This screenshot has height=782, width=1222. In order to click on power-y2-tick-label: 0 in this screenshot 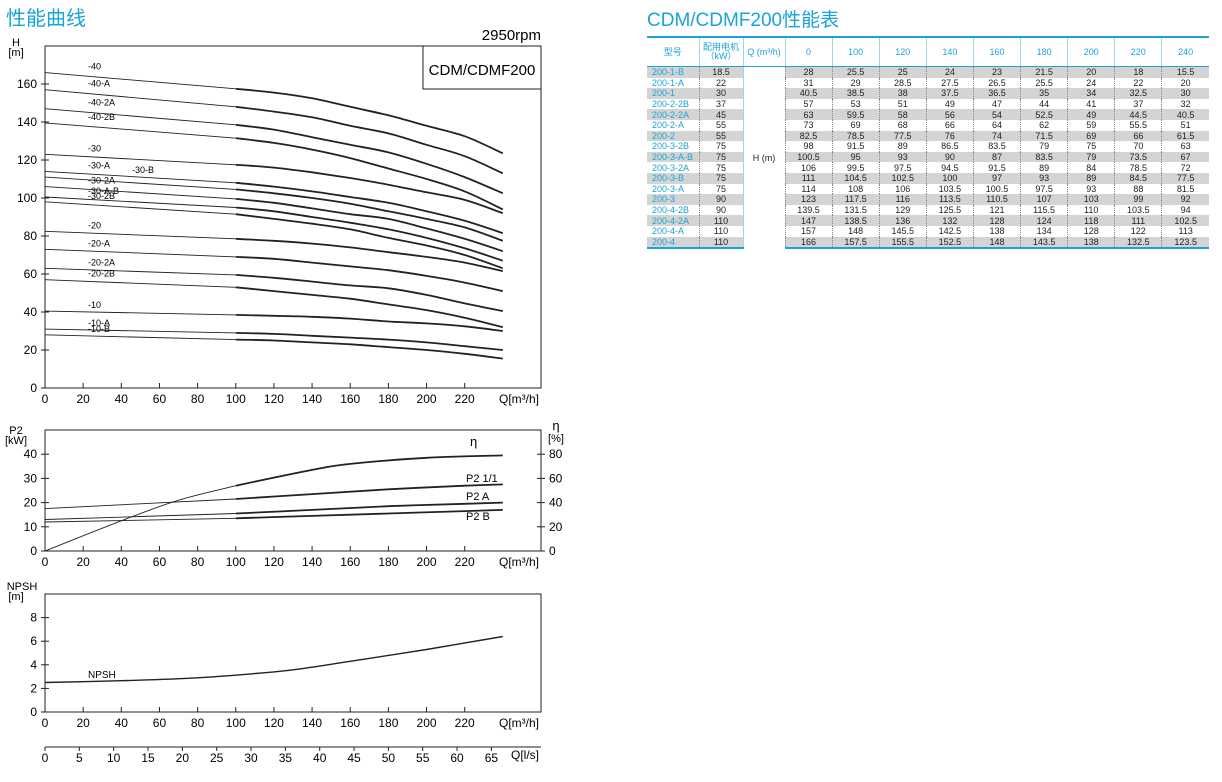, I will do `click(552, 551)`.